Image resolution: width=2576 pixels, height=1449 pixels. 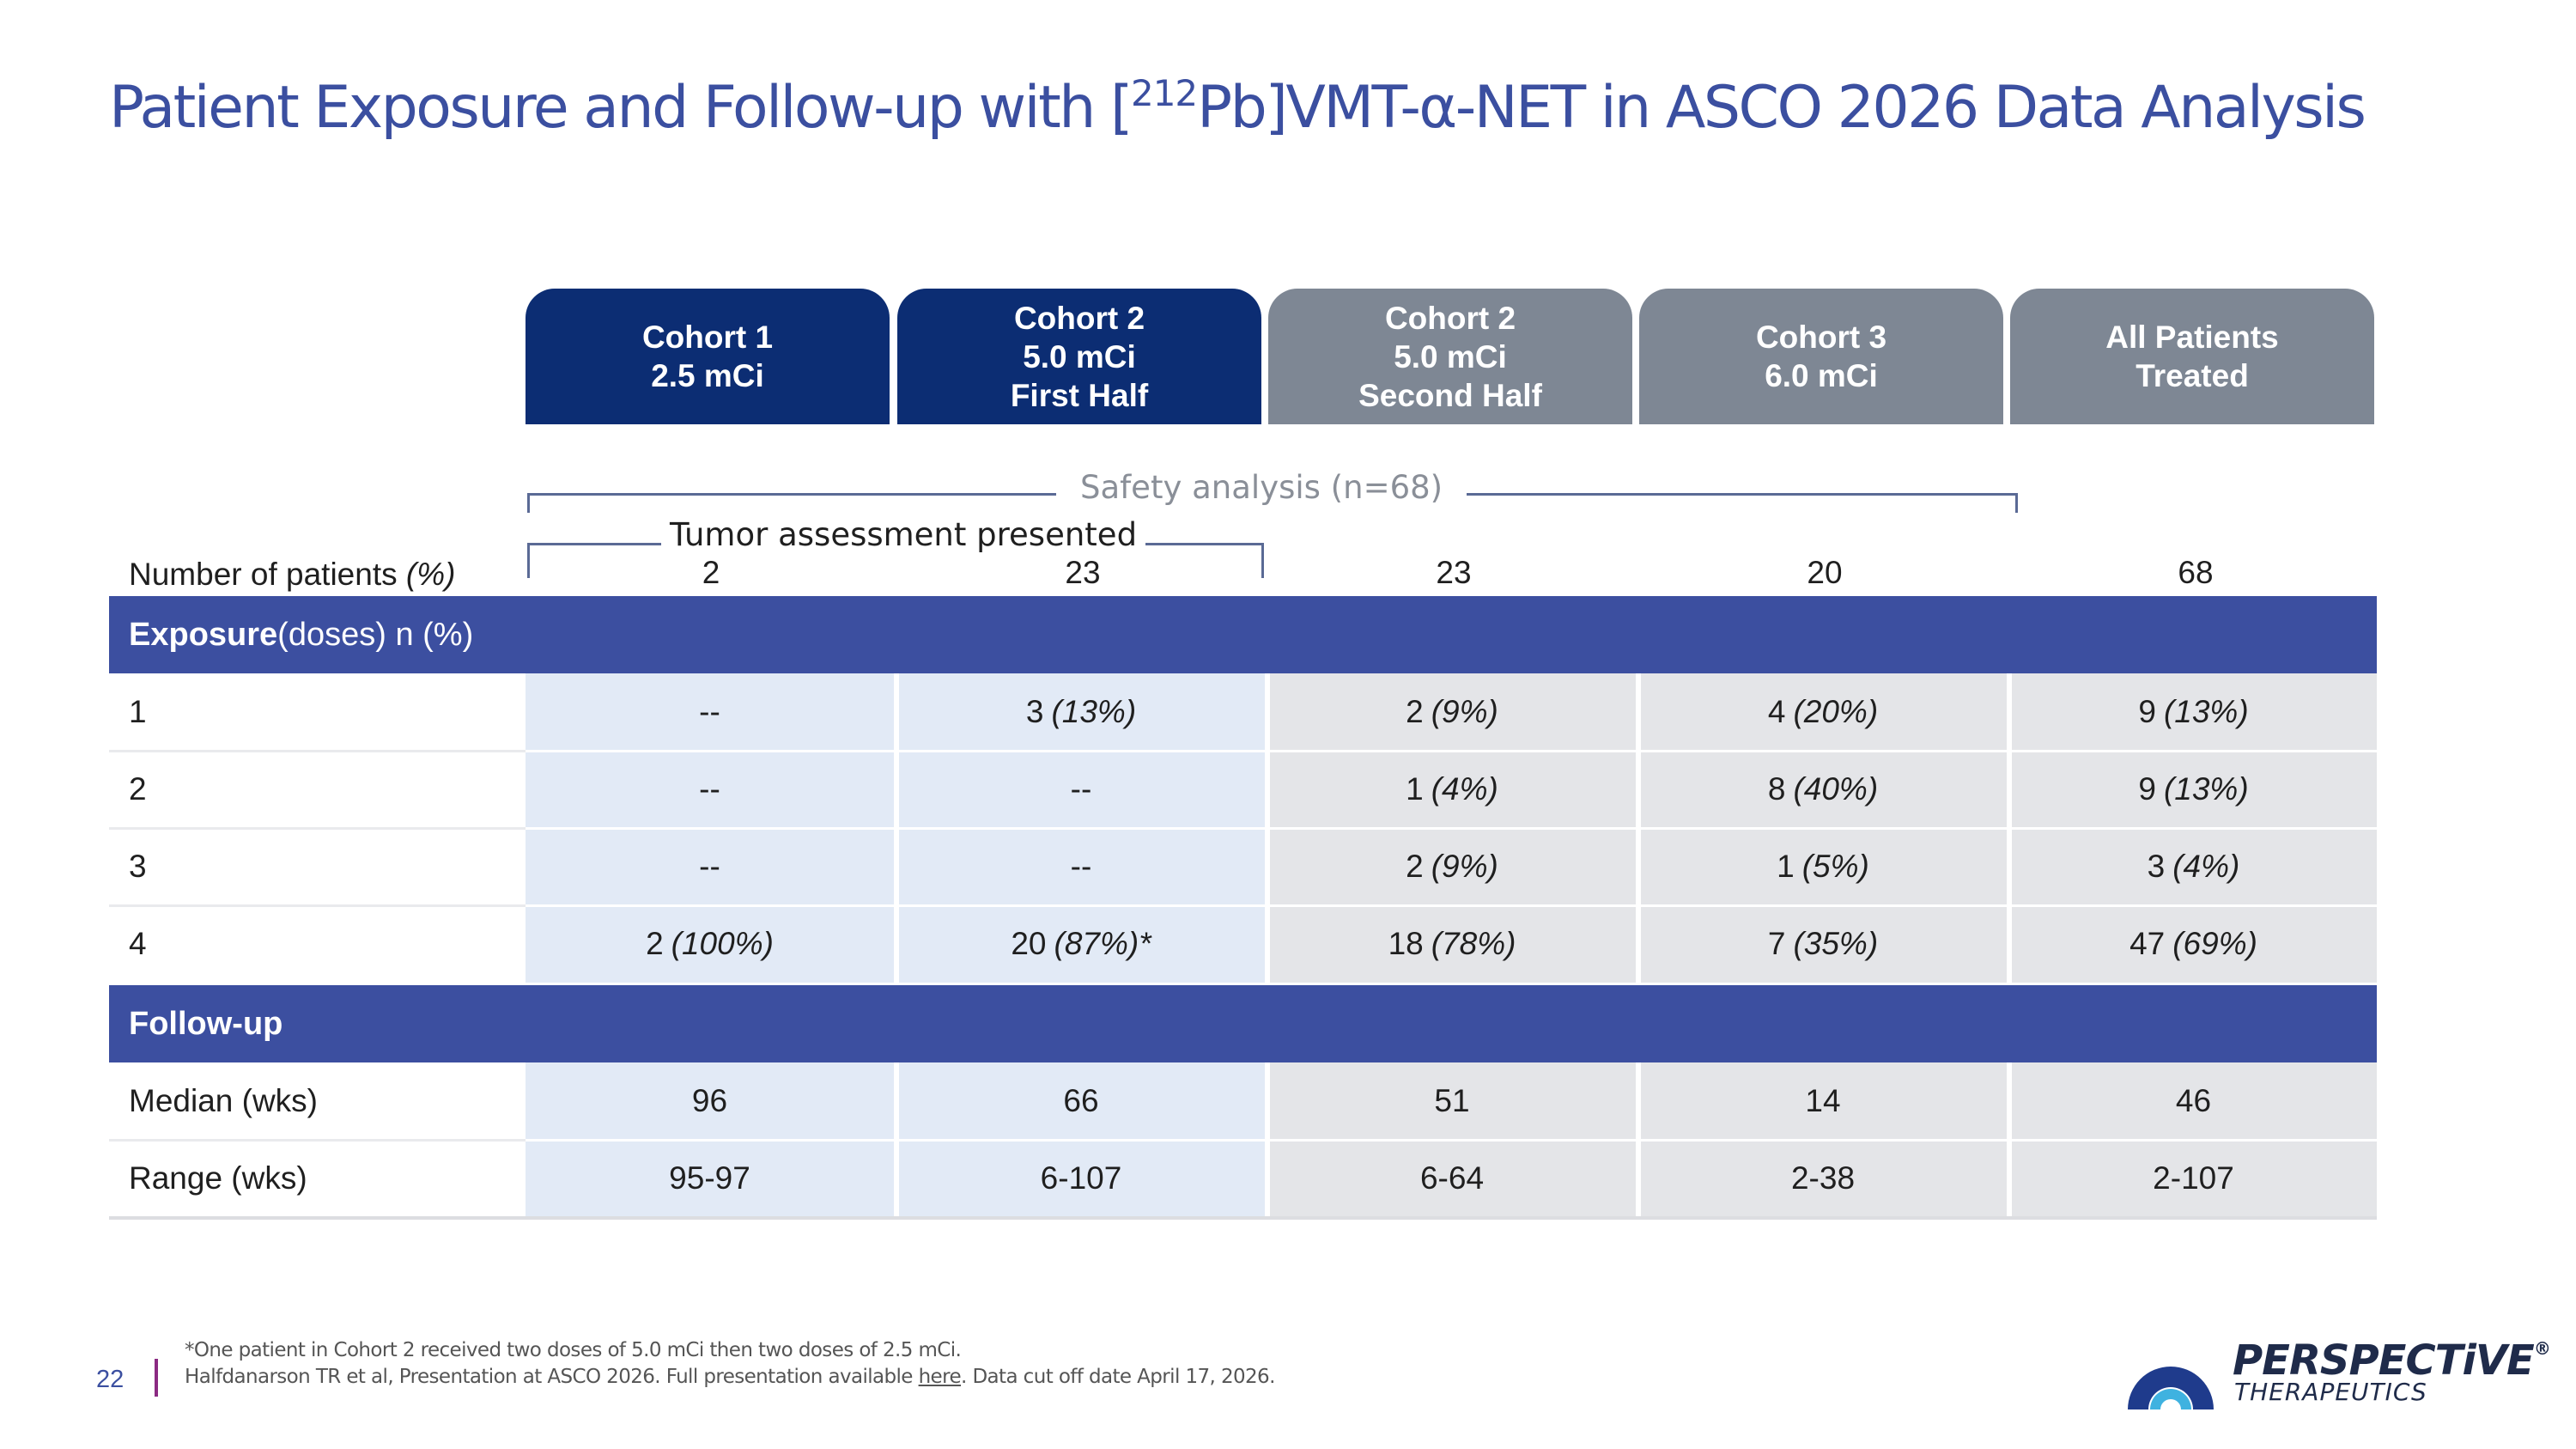 What do you see at coordinates (2331, 1392) in the screenshot?
I see `company-logo-subtitle: THERAPEUTICS` at bounding box center [2331, 1392].